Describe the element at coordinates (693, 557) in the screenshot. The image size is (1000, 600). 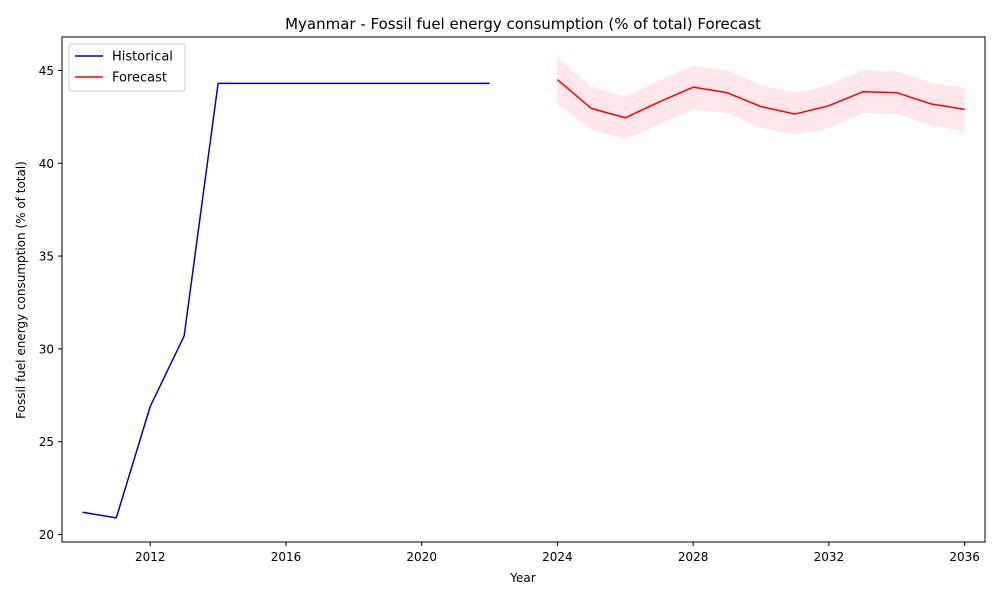
I see `x-tick-label: 2028` at that location.